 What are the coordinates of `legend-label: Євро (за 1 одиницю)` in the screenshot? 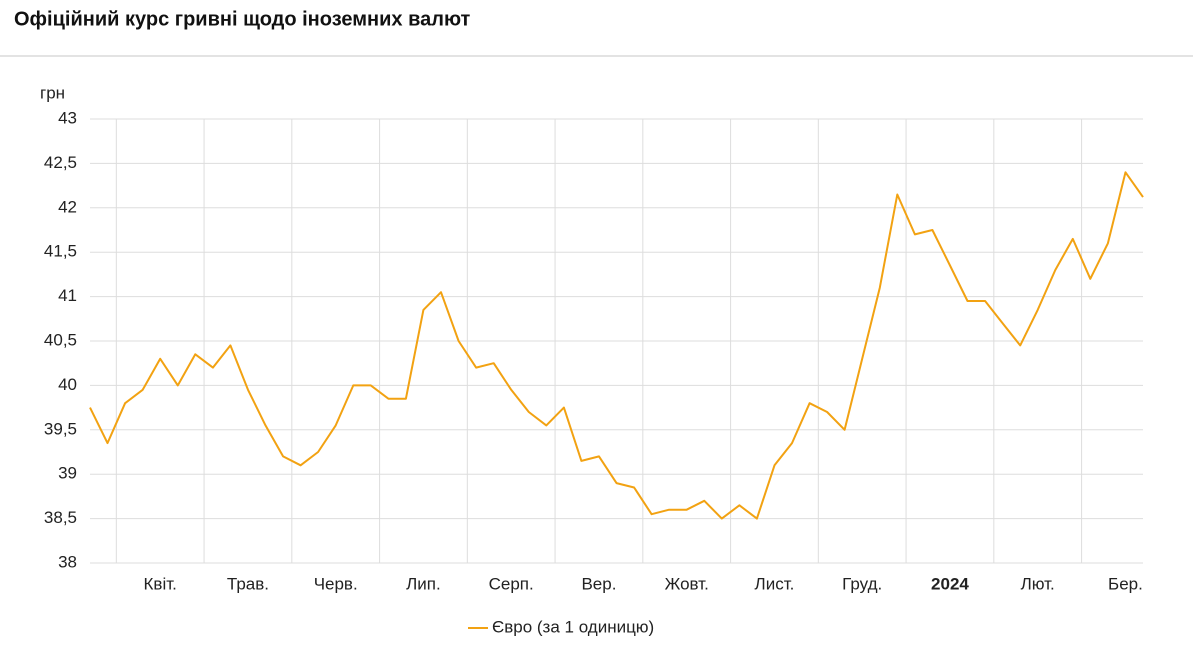 It's located at (573, 626).